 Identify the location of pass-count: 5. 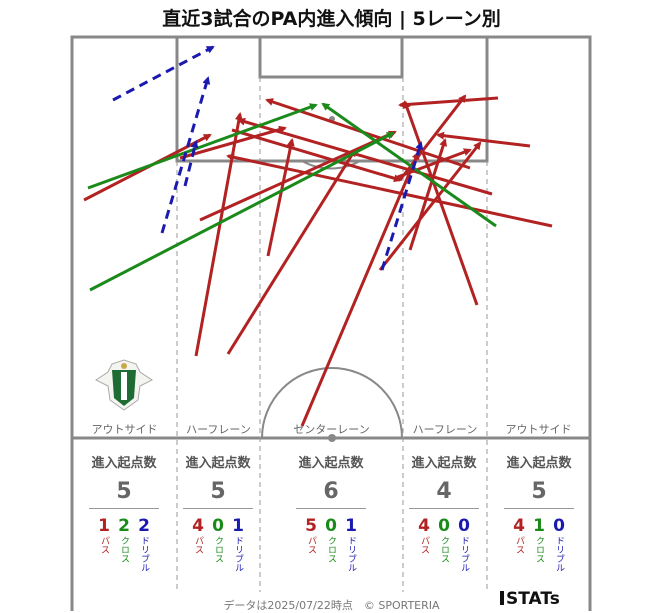
(311, 526).